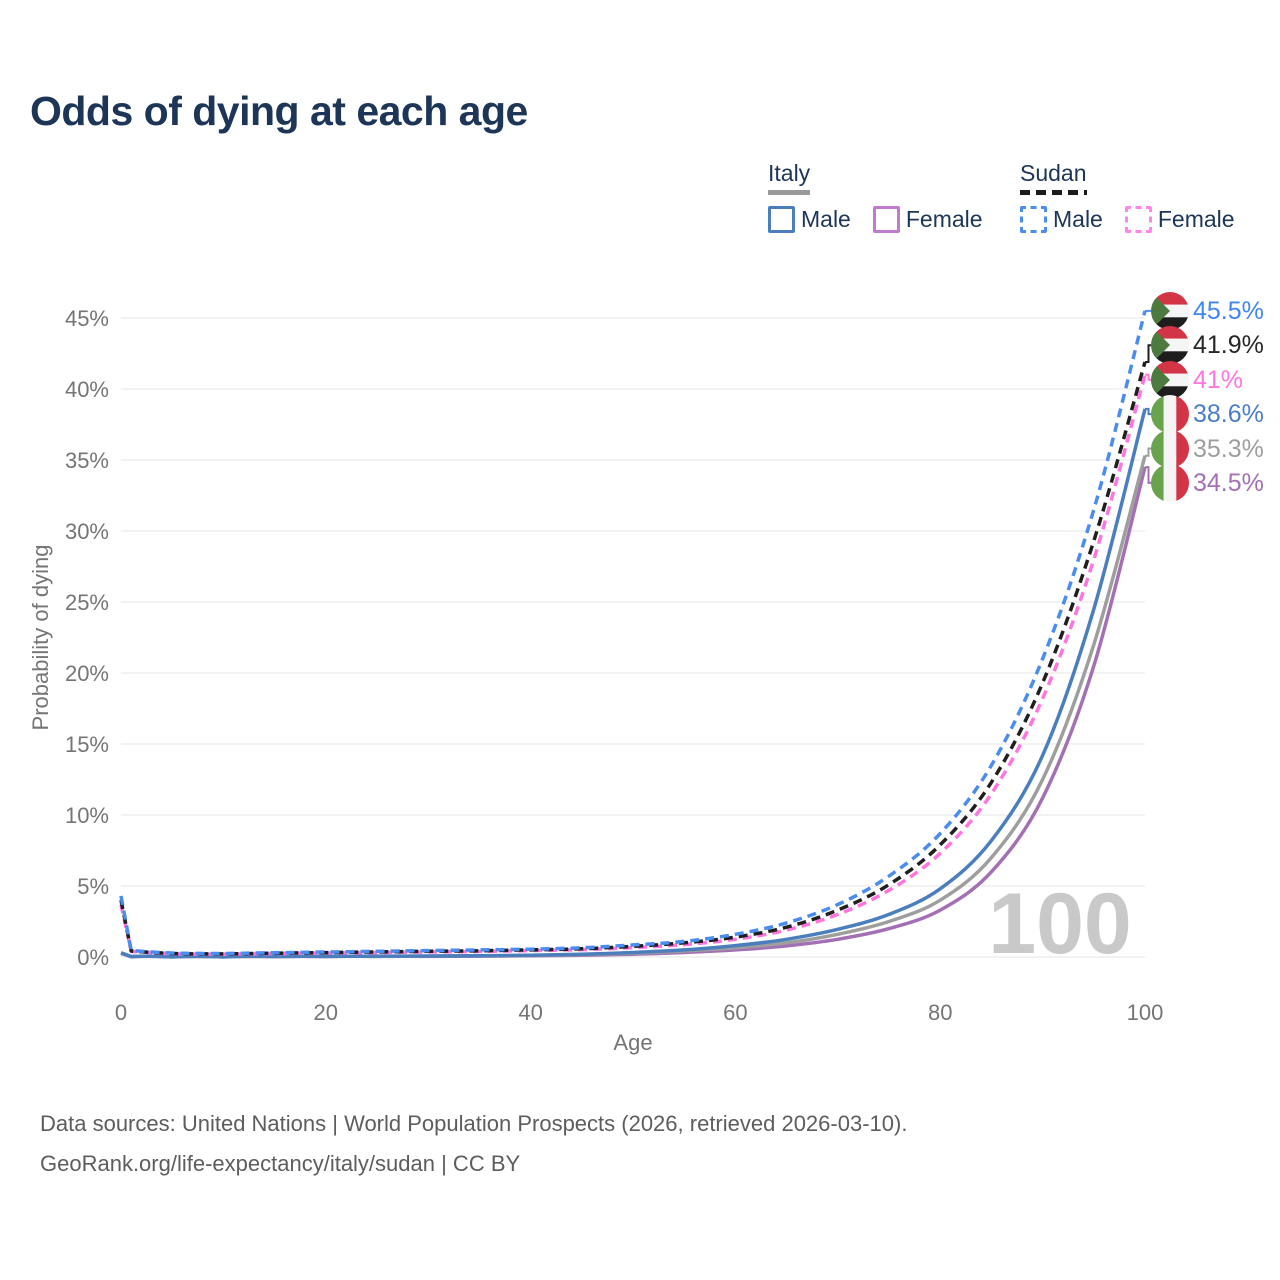 This screenshot has width=1280, height=1280. What do you see at coordinates (87, 744) in the screenshot?
I see `y-tick-15%: 15%` at bounding box center [87, 744].